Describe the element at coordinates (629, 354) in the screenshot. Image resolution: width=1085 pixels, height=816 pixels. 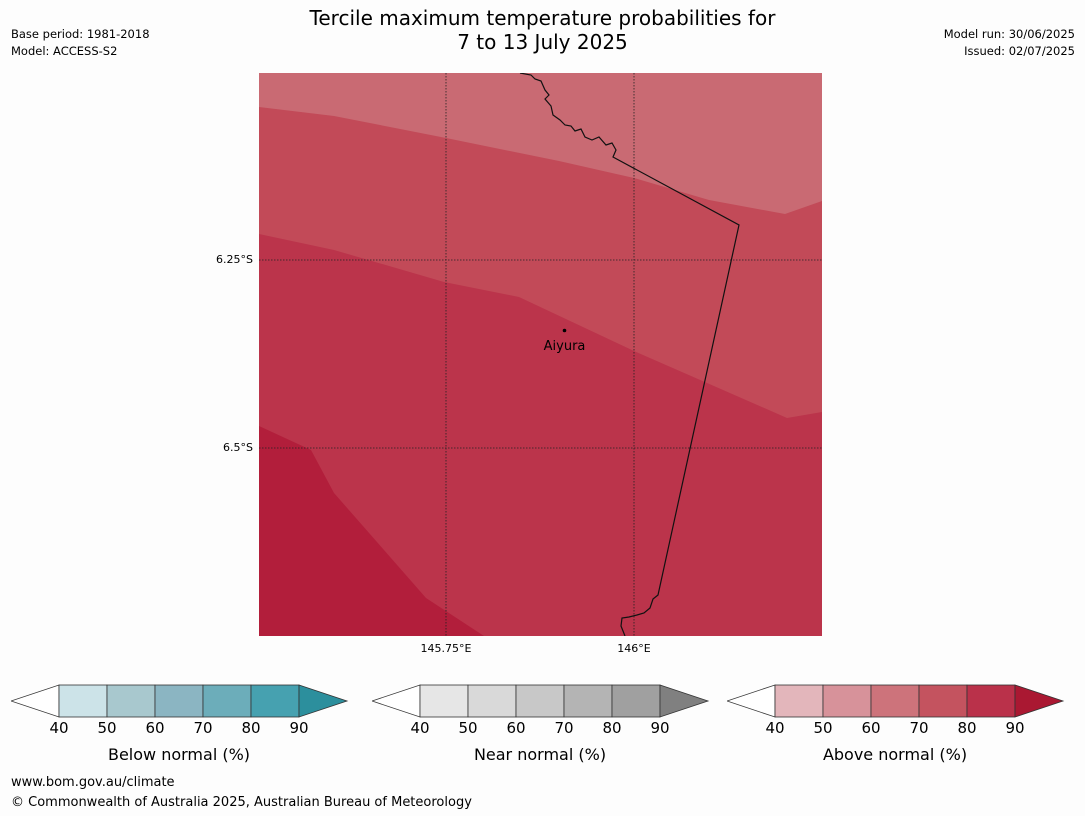
I see `province-boundary` at that location.